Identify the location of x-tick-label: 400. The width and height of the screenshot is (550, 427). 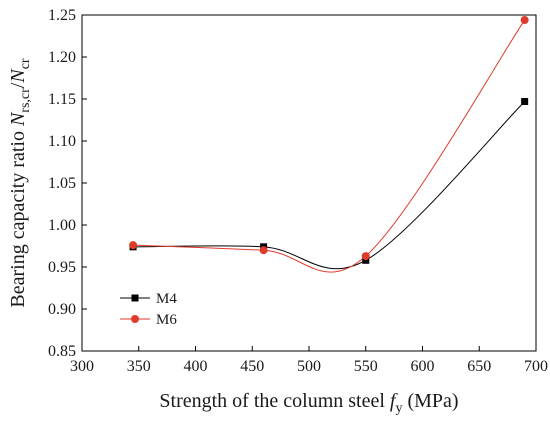
(196, 366).